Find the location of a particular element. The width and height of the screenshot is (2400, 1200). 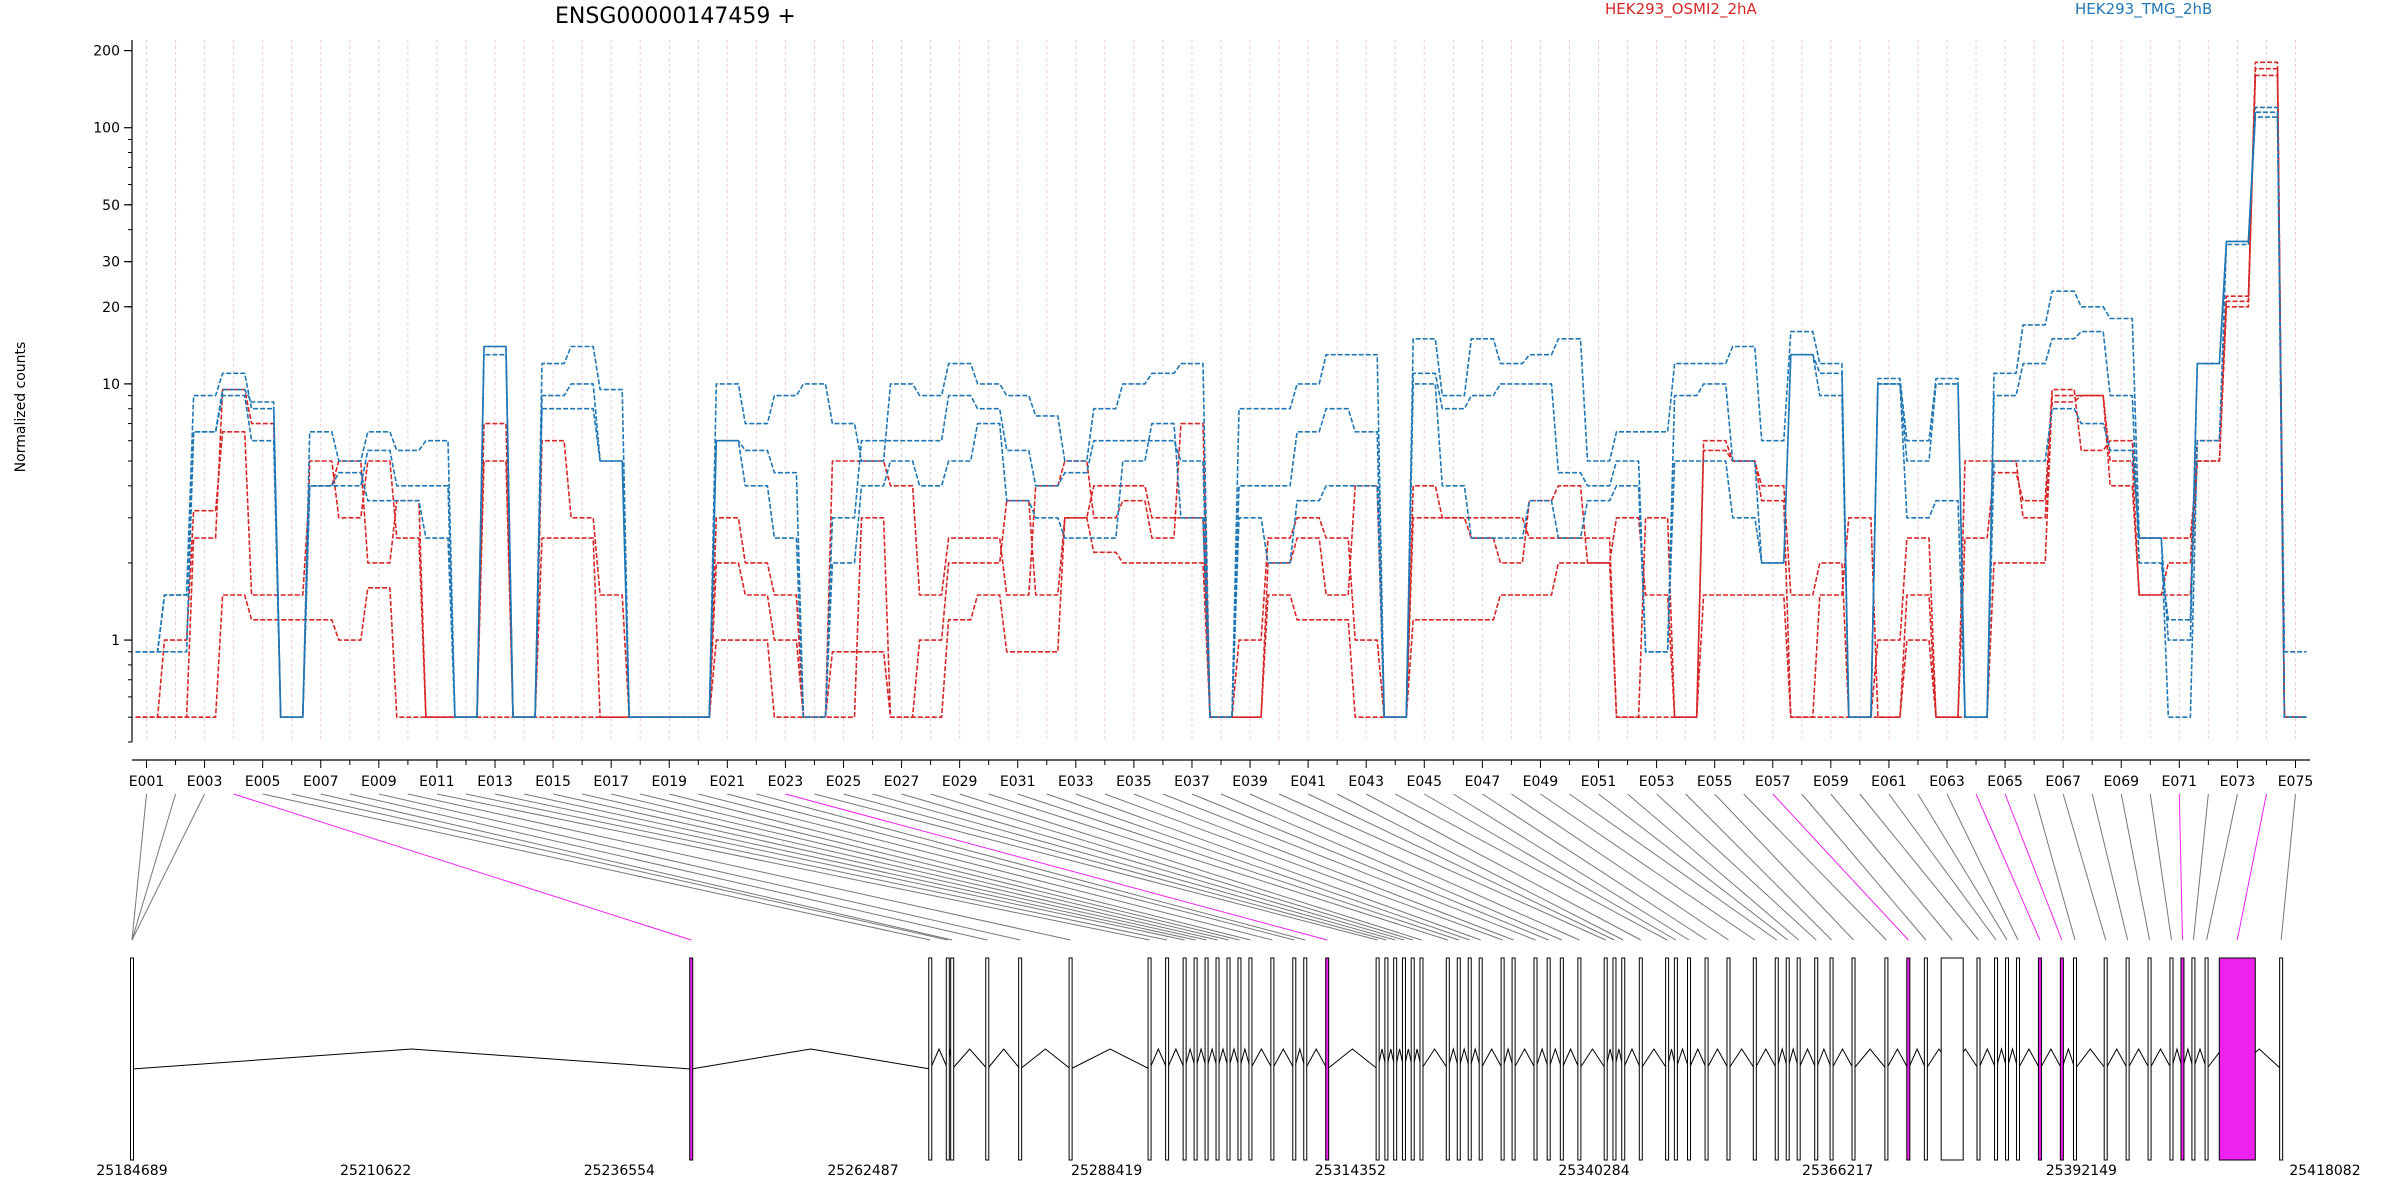

x-tick-label: E017 is located at coordinates (611, 782).